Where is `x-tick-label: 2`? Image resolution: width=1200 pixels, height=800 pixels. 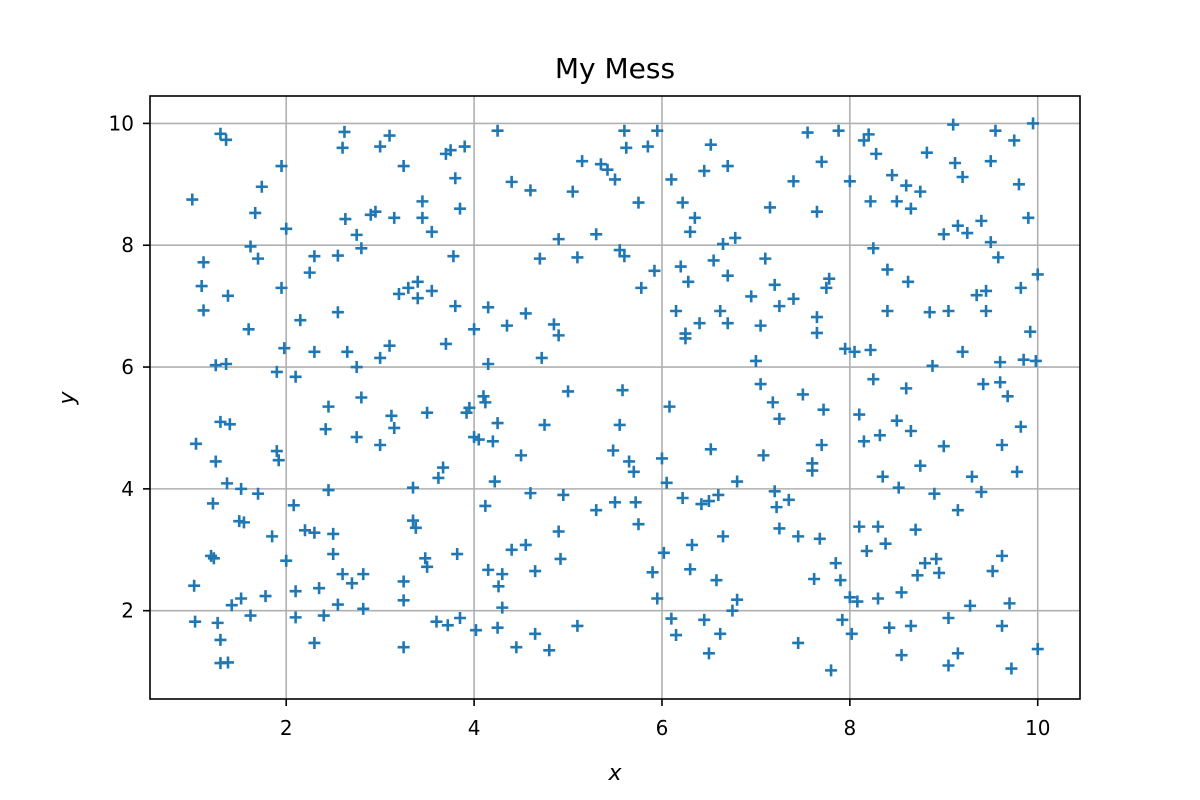
x-tick-label: 2 is located at coordinates (286, 728).